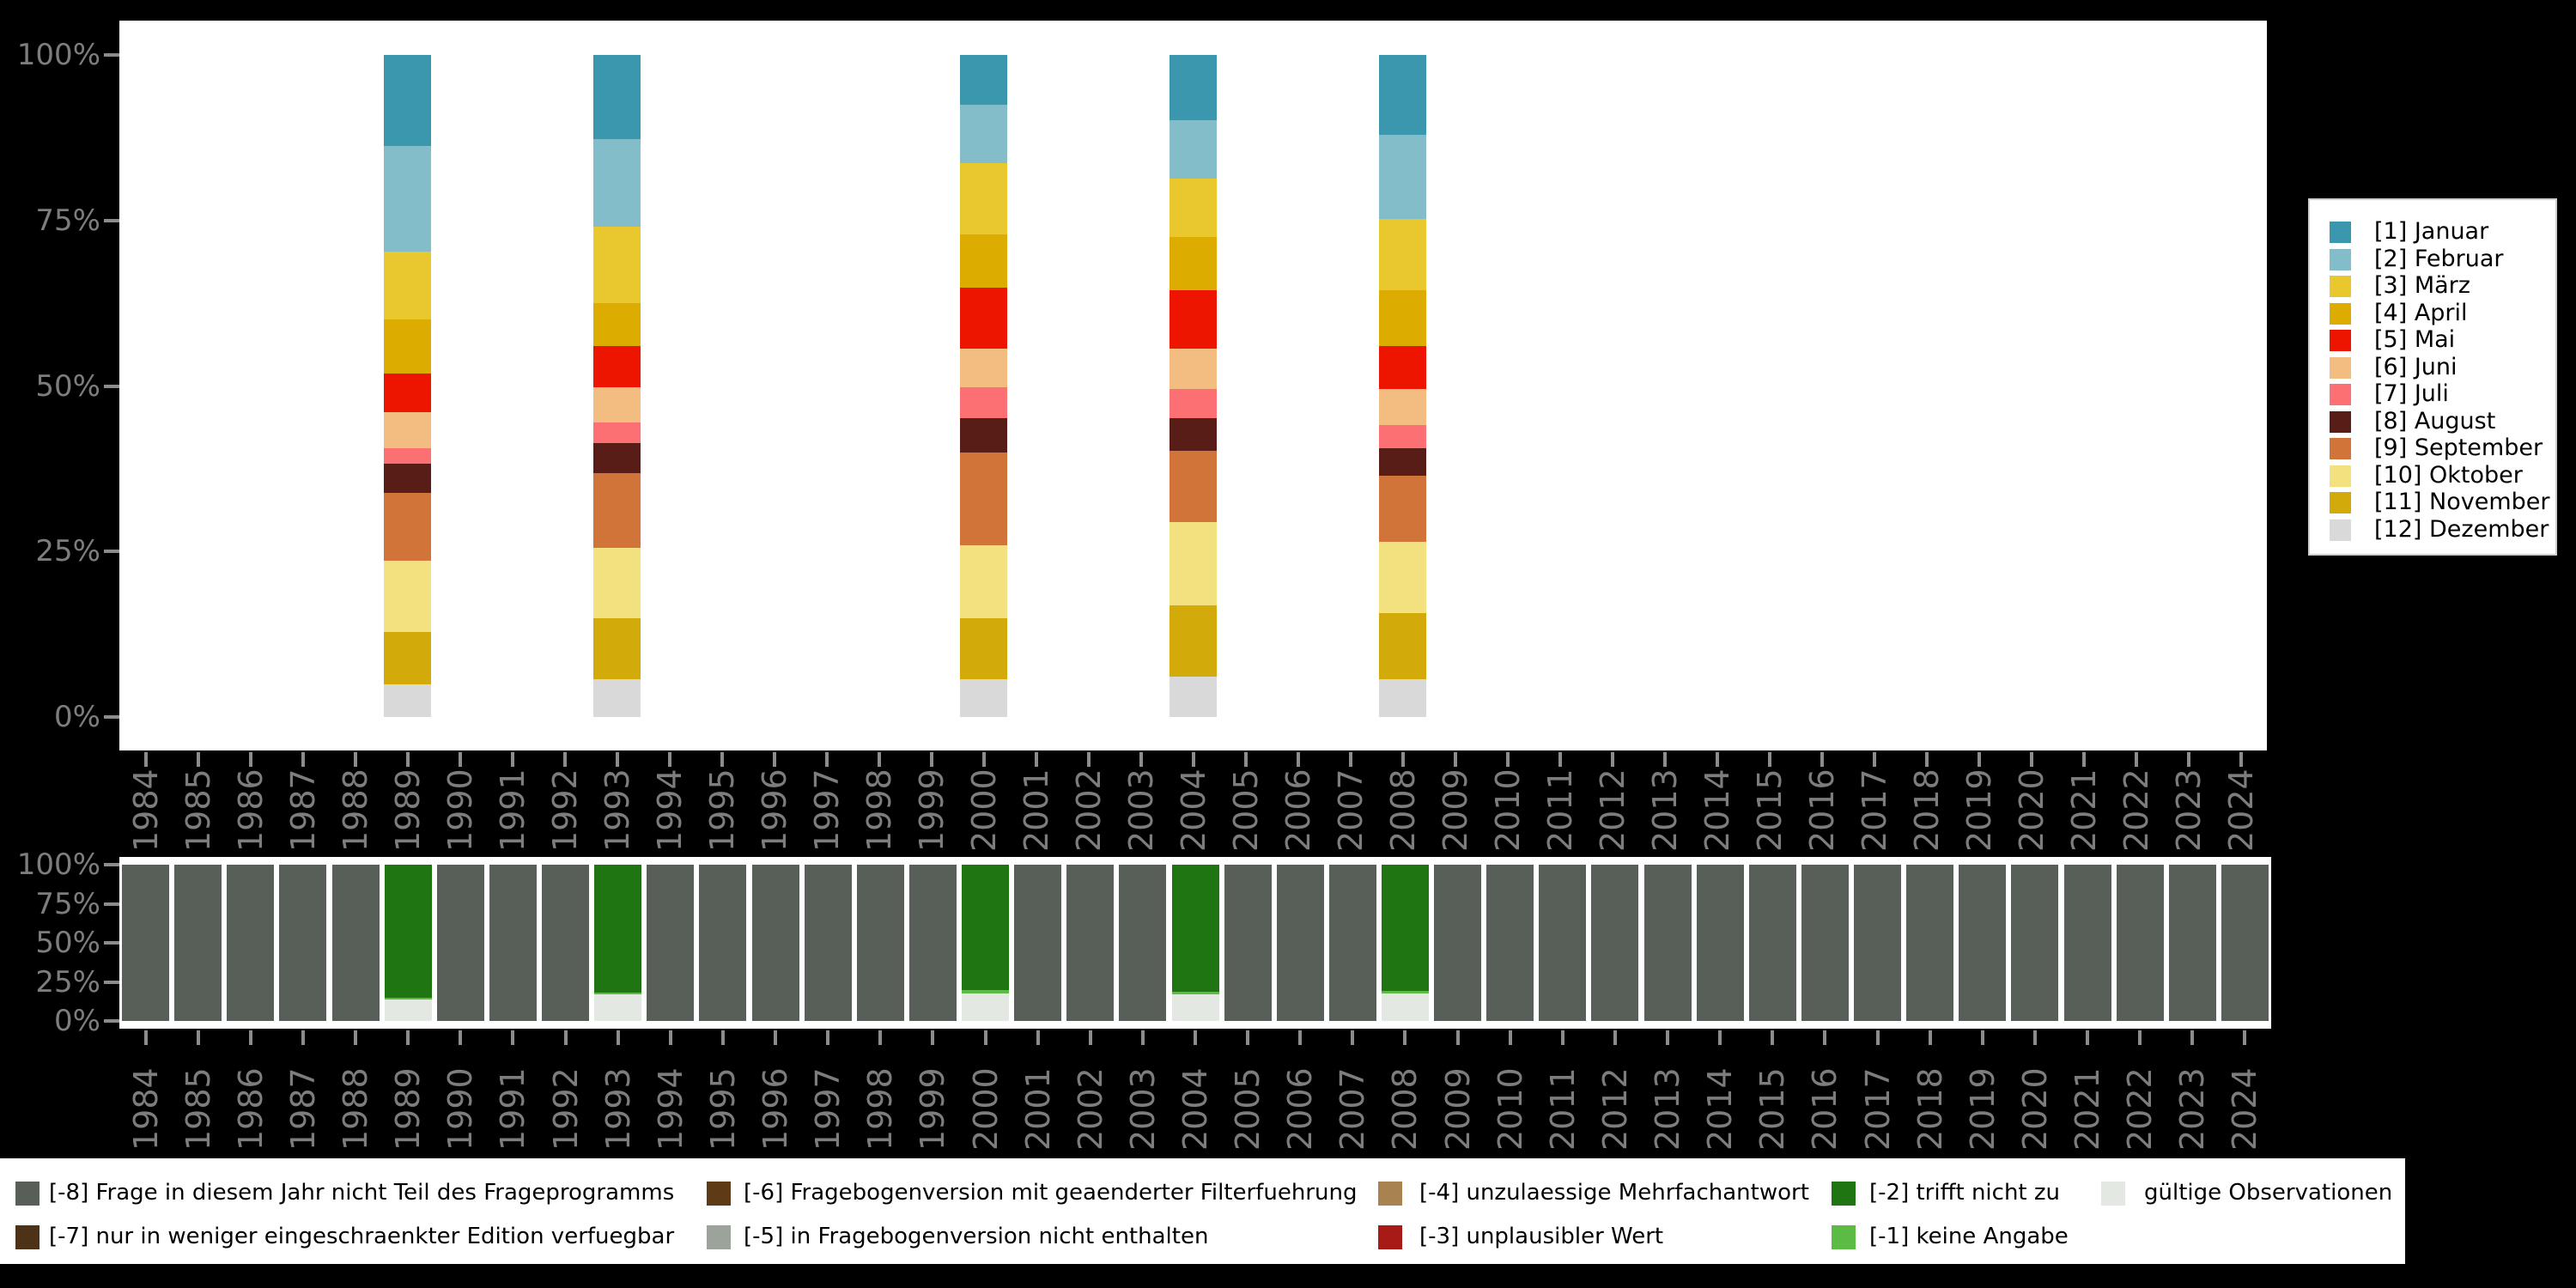 Image resolution: width=2576 pixels, height=1288 pixels. I want to click on upper-x-axis-year-label: 1986, so click(251, 810).